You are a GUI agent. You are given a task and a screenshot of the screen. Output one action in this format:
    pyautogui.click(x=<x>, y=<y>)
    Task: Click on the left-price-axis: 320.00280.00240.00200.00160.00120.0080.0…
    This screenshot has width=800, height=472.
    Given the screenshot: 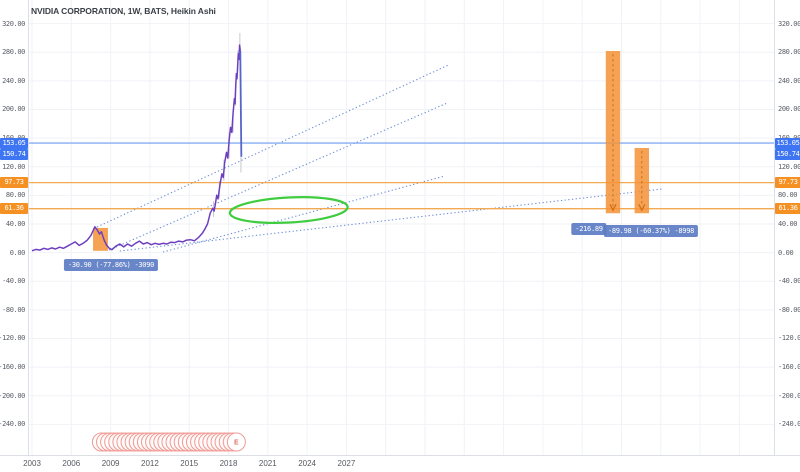 What is the action you would take?
    pyautogui.click(x=14, y=227)
    